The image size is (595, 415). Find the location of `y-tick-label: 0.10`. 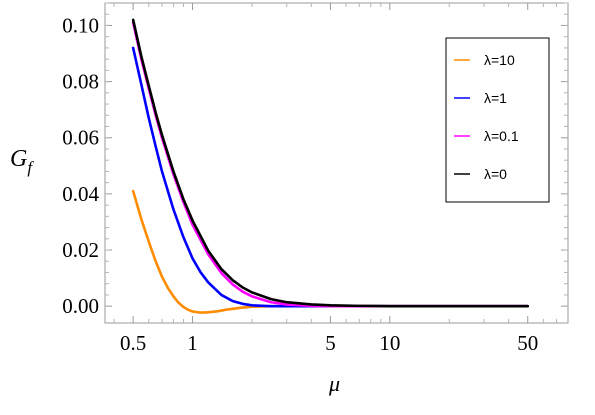

y-tick-label: 0.10 is located at coordinates (80, 25).